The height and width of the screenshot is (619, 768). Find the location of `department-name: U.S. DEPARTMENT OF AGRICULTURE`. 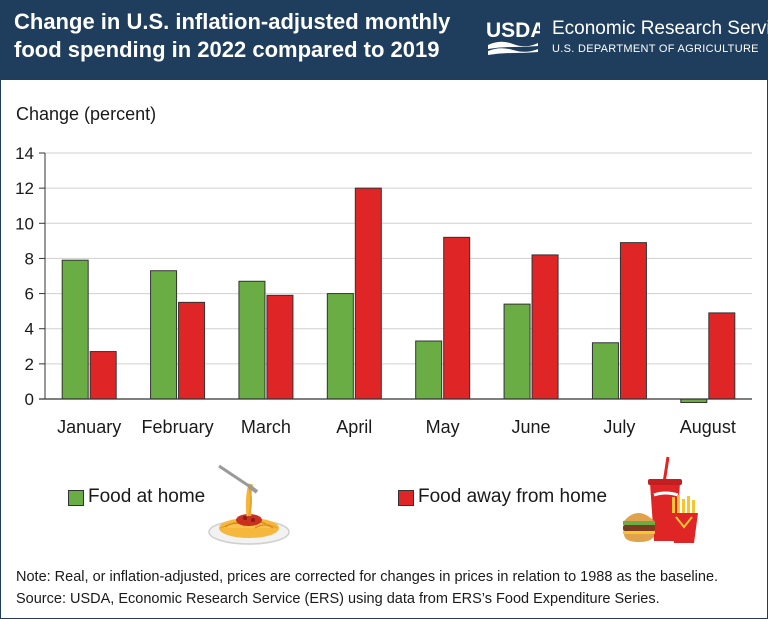

department-name: U.S. DEPARTMENT OF AGRICULTURE is located at coordinates (655, 49).